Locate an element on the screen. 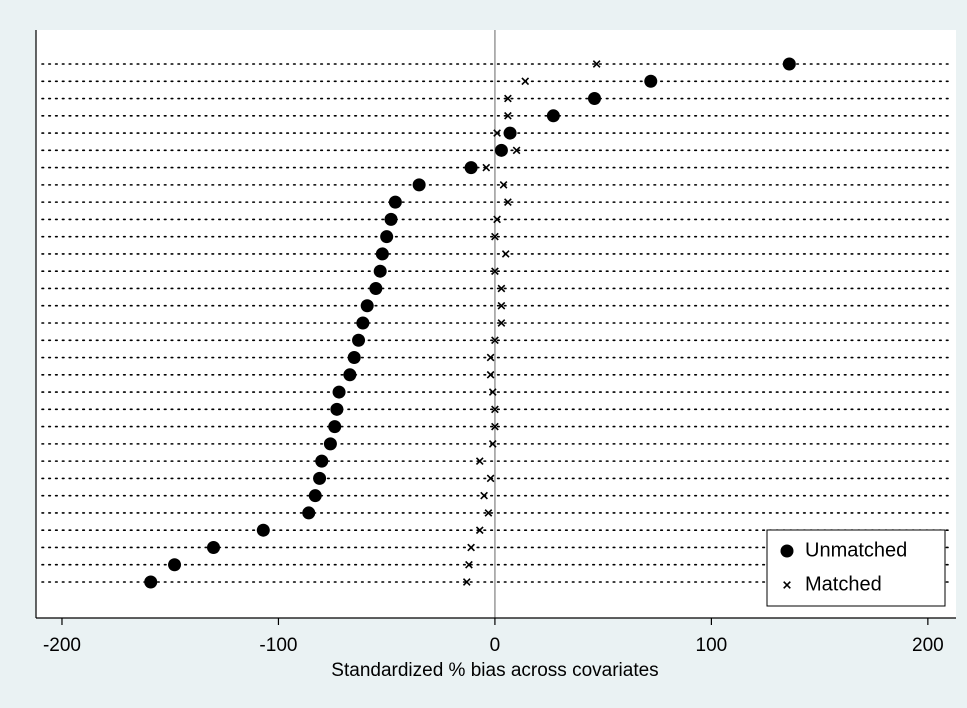 This screenshot has width=967, height=708. legend-box is located at coordinates (856, 568).